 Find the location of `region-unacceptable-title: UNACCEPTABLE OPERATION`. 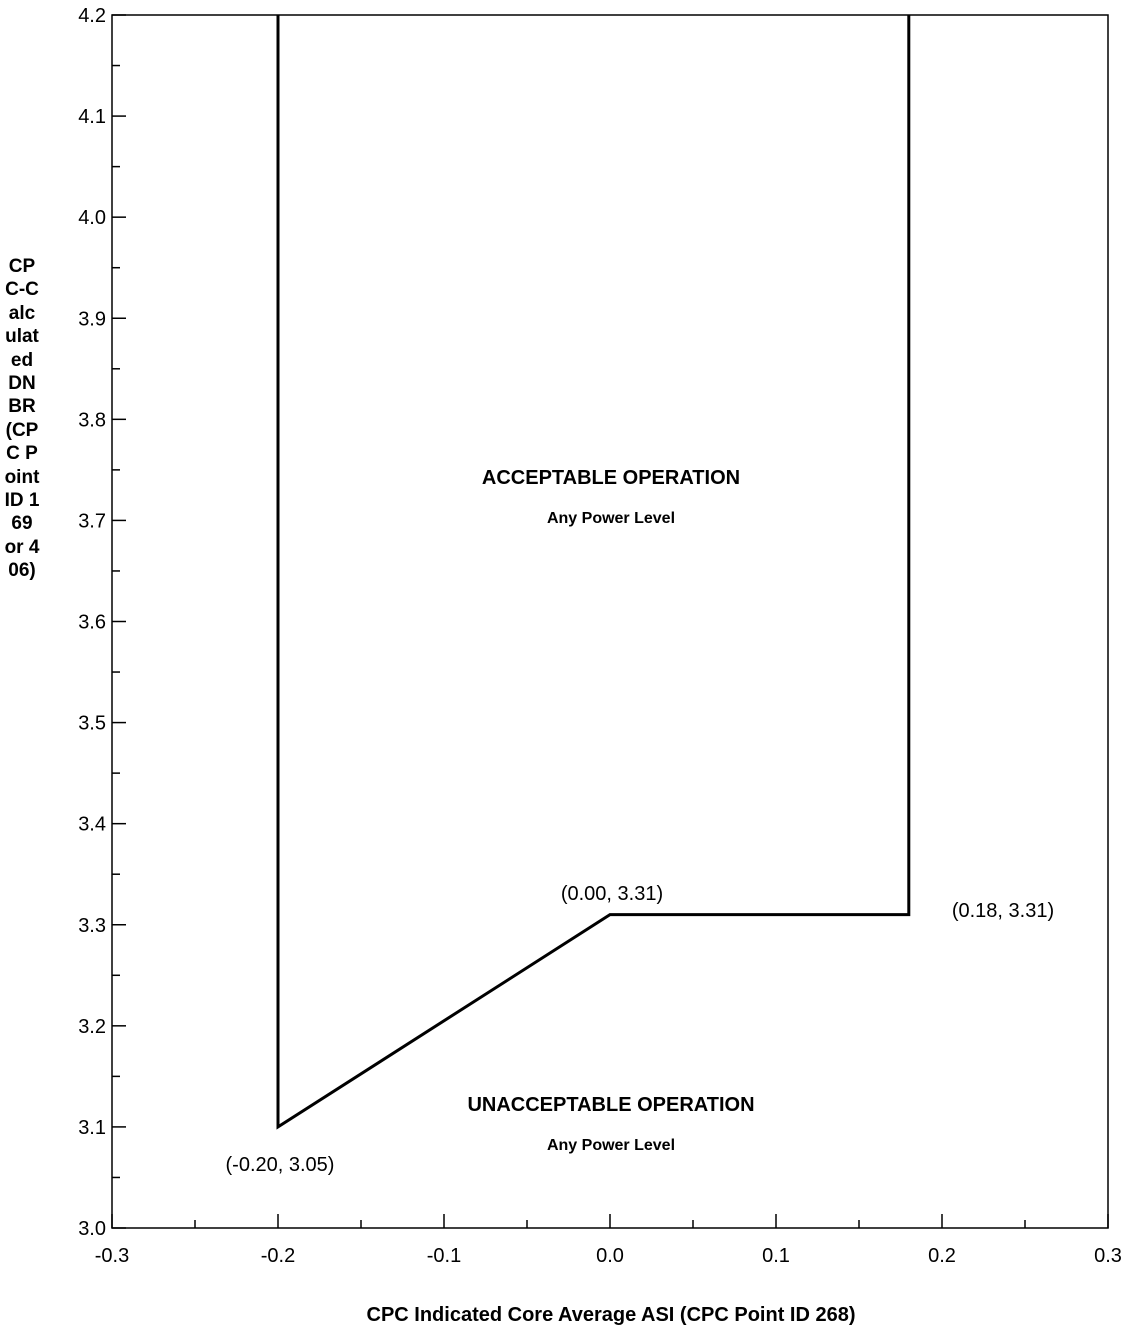

region-unacceptable-title: UNACCEPTABLE OPERATION is located at coordinates (610, 1105).